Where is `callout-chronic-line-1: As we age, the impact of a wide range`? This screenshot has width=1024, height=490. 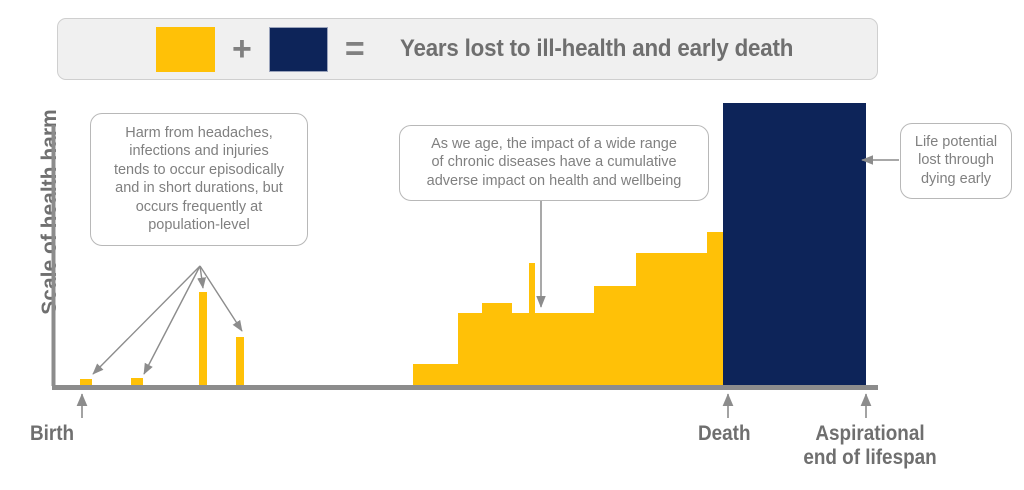
callout-chronic-line-1: As we age, the impact of a wide range is located at coordinates (554, 144).